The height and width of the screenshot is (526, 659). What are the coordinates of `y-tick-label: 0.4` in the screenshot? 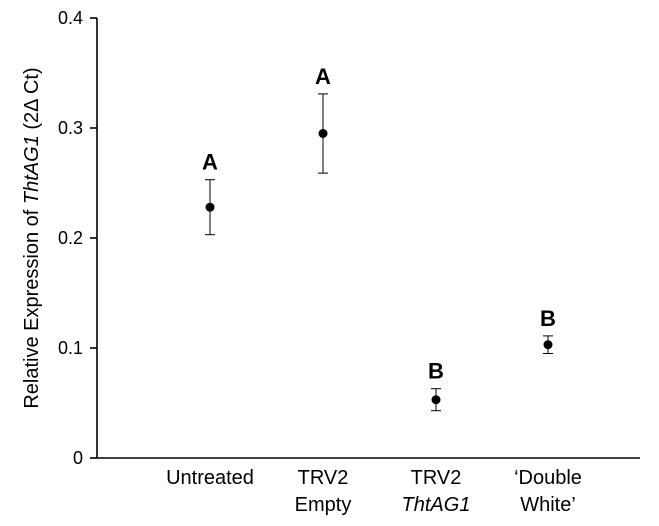 It's located at (70, 18).